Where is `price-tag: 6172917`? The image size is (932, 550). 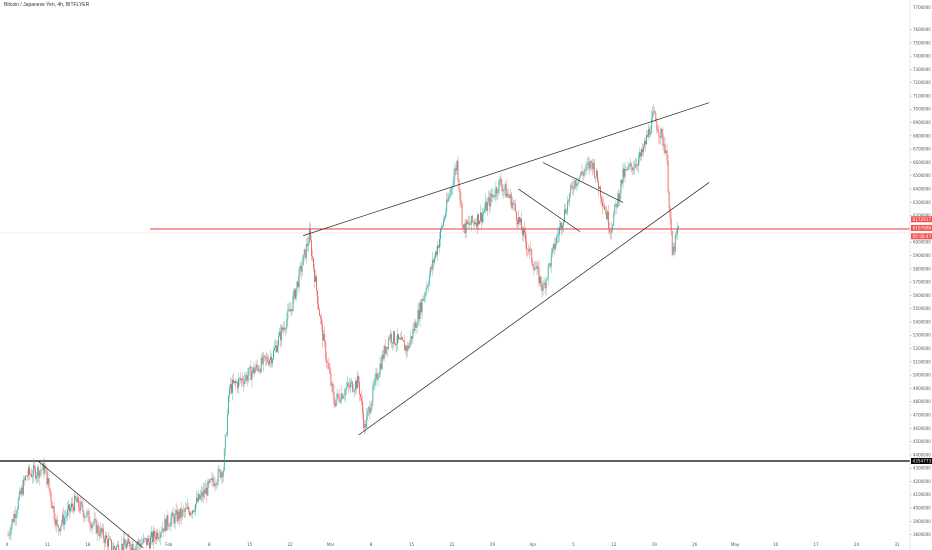 price-tag: 6172917 is located at coordinates (921, 219).